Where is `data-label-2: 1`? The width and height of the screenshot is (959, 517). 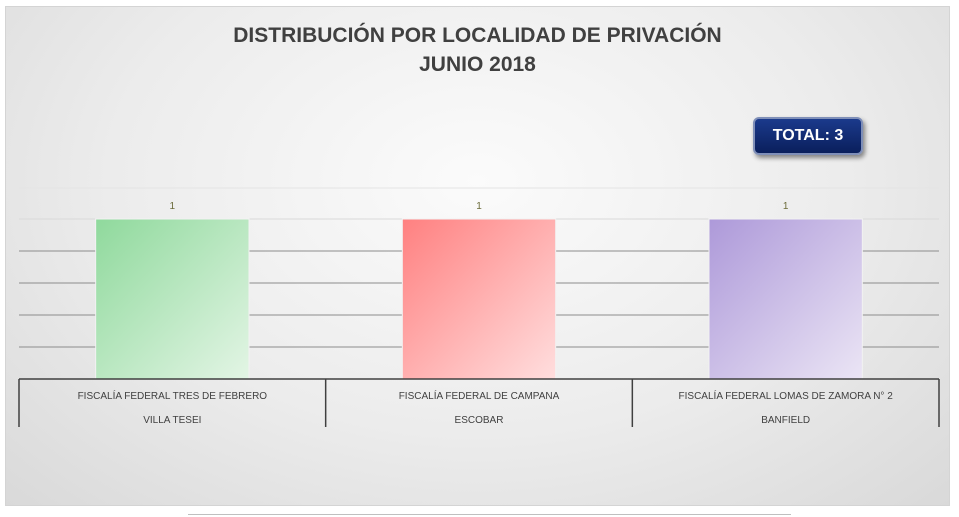
data-label-2: 1 is located at coordinates (479, 206).